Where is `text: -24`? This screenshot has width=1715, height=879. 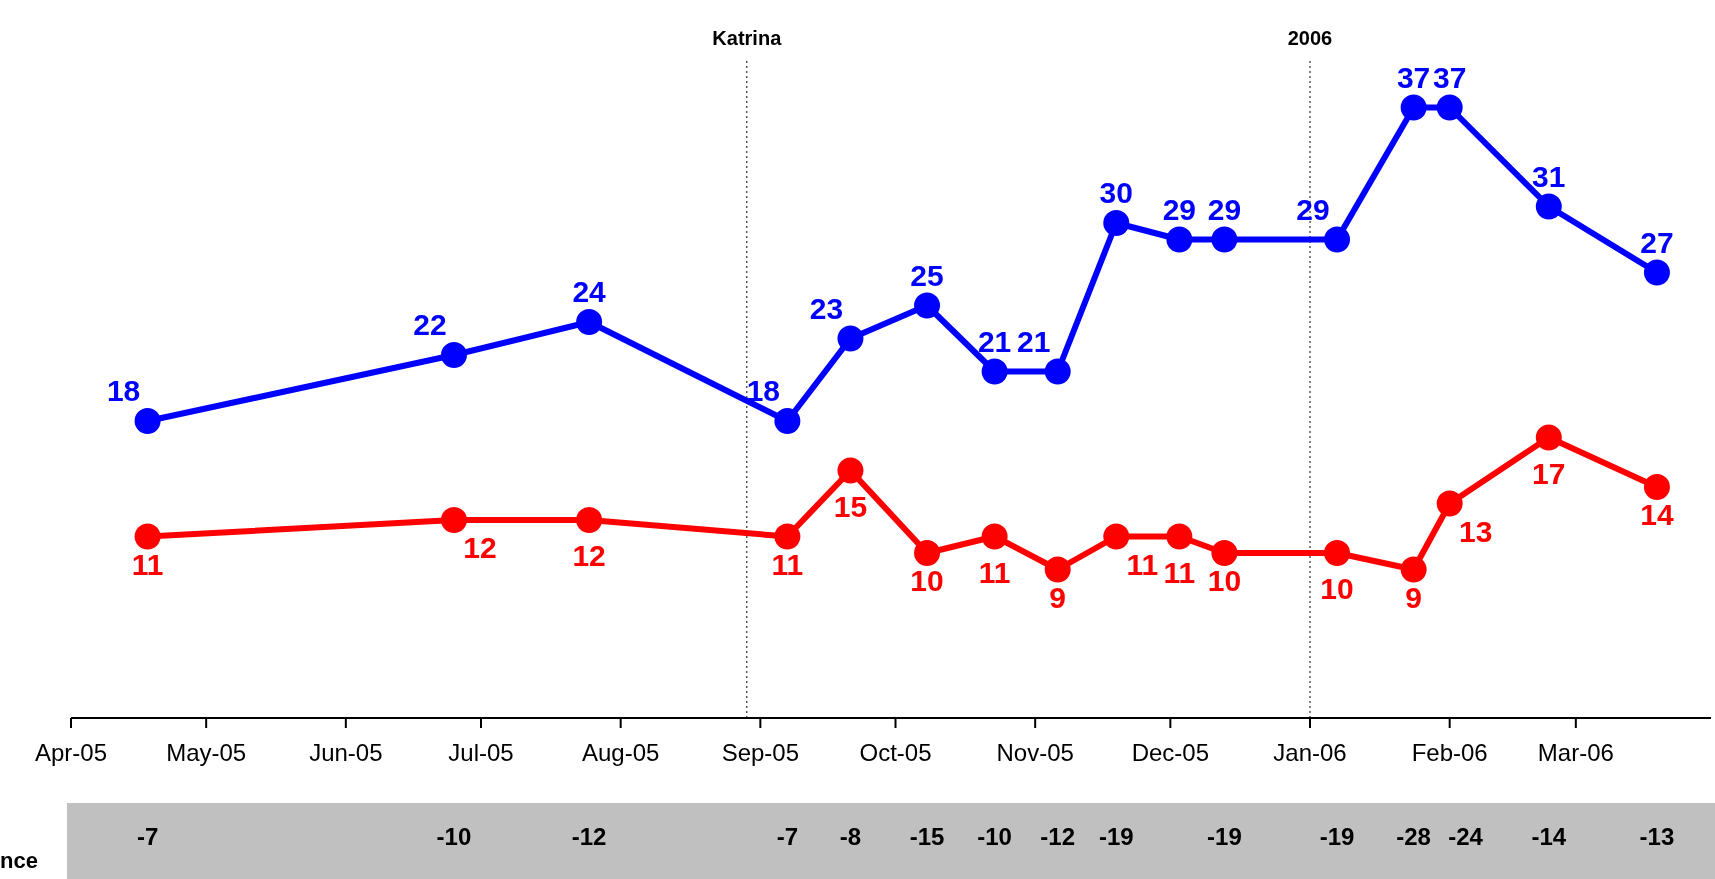 text: -24 is located at coordinates (1465, 837).